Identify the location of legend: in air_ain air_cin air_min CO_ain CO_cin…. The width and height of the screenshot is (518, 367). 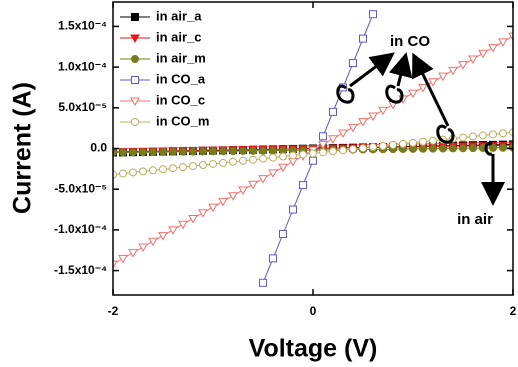
(164, 68).